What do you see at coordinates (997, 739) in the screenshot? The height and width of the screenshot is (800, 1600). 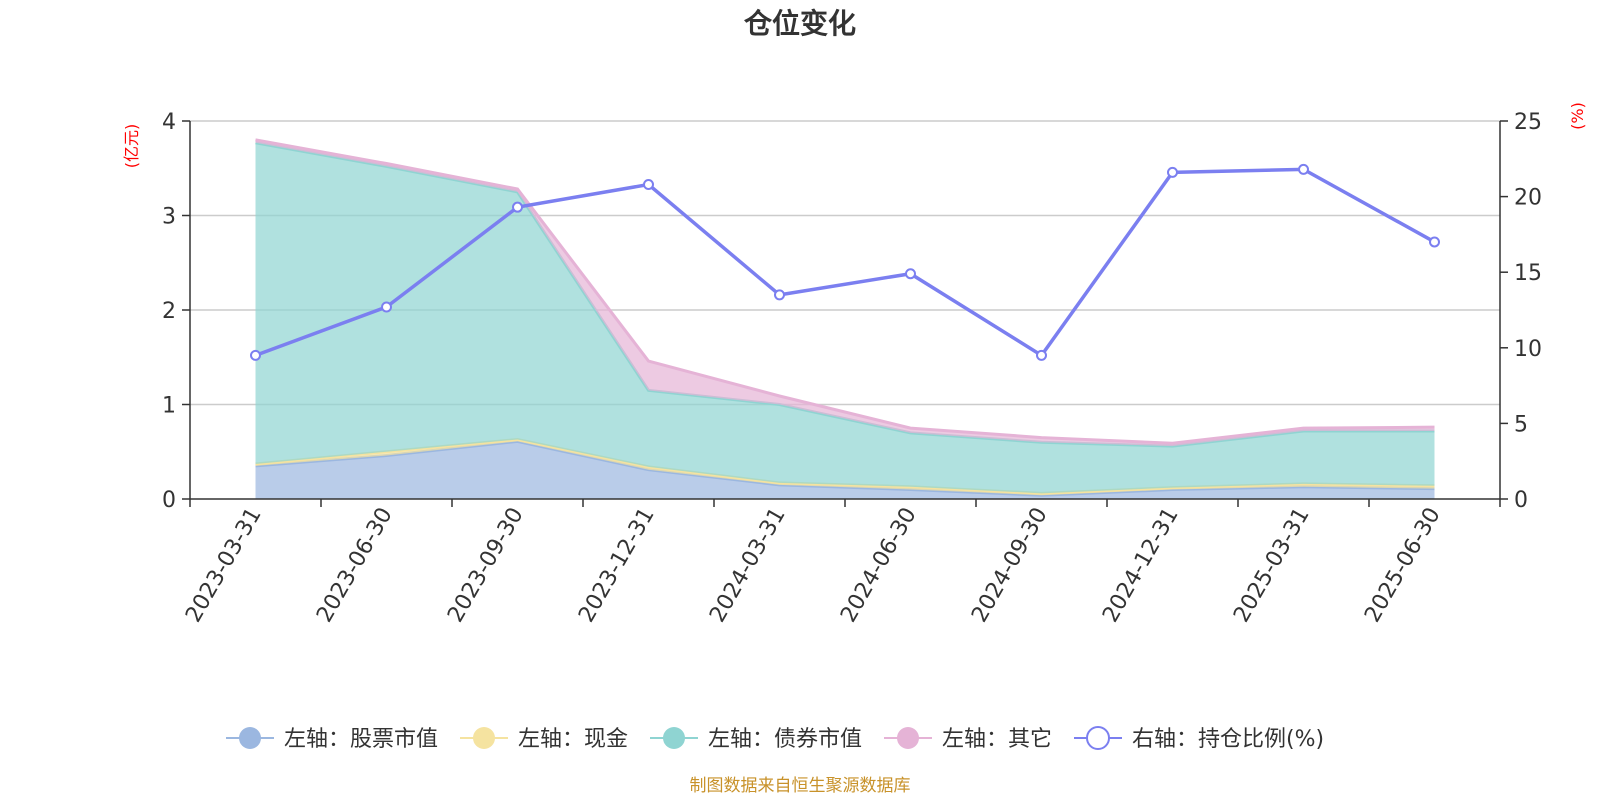 I see `legend-label: 左轴：其它` at bounding box center [997, 739].